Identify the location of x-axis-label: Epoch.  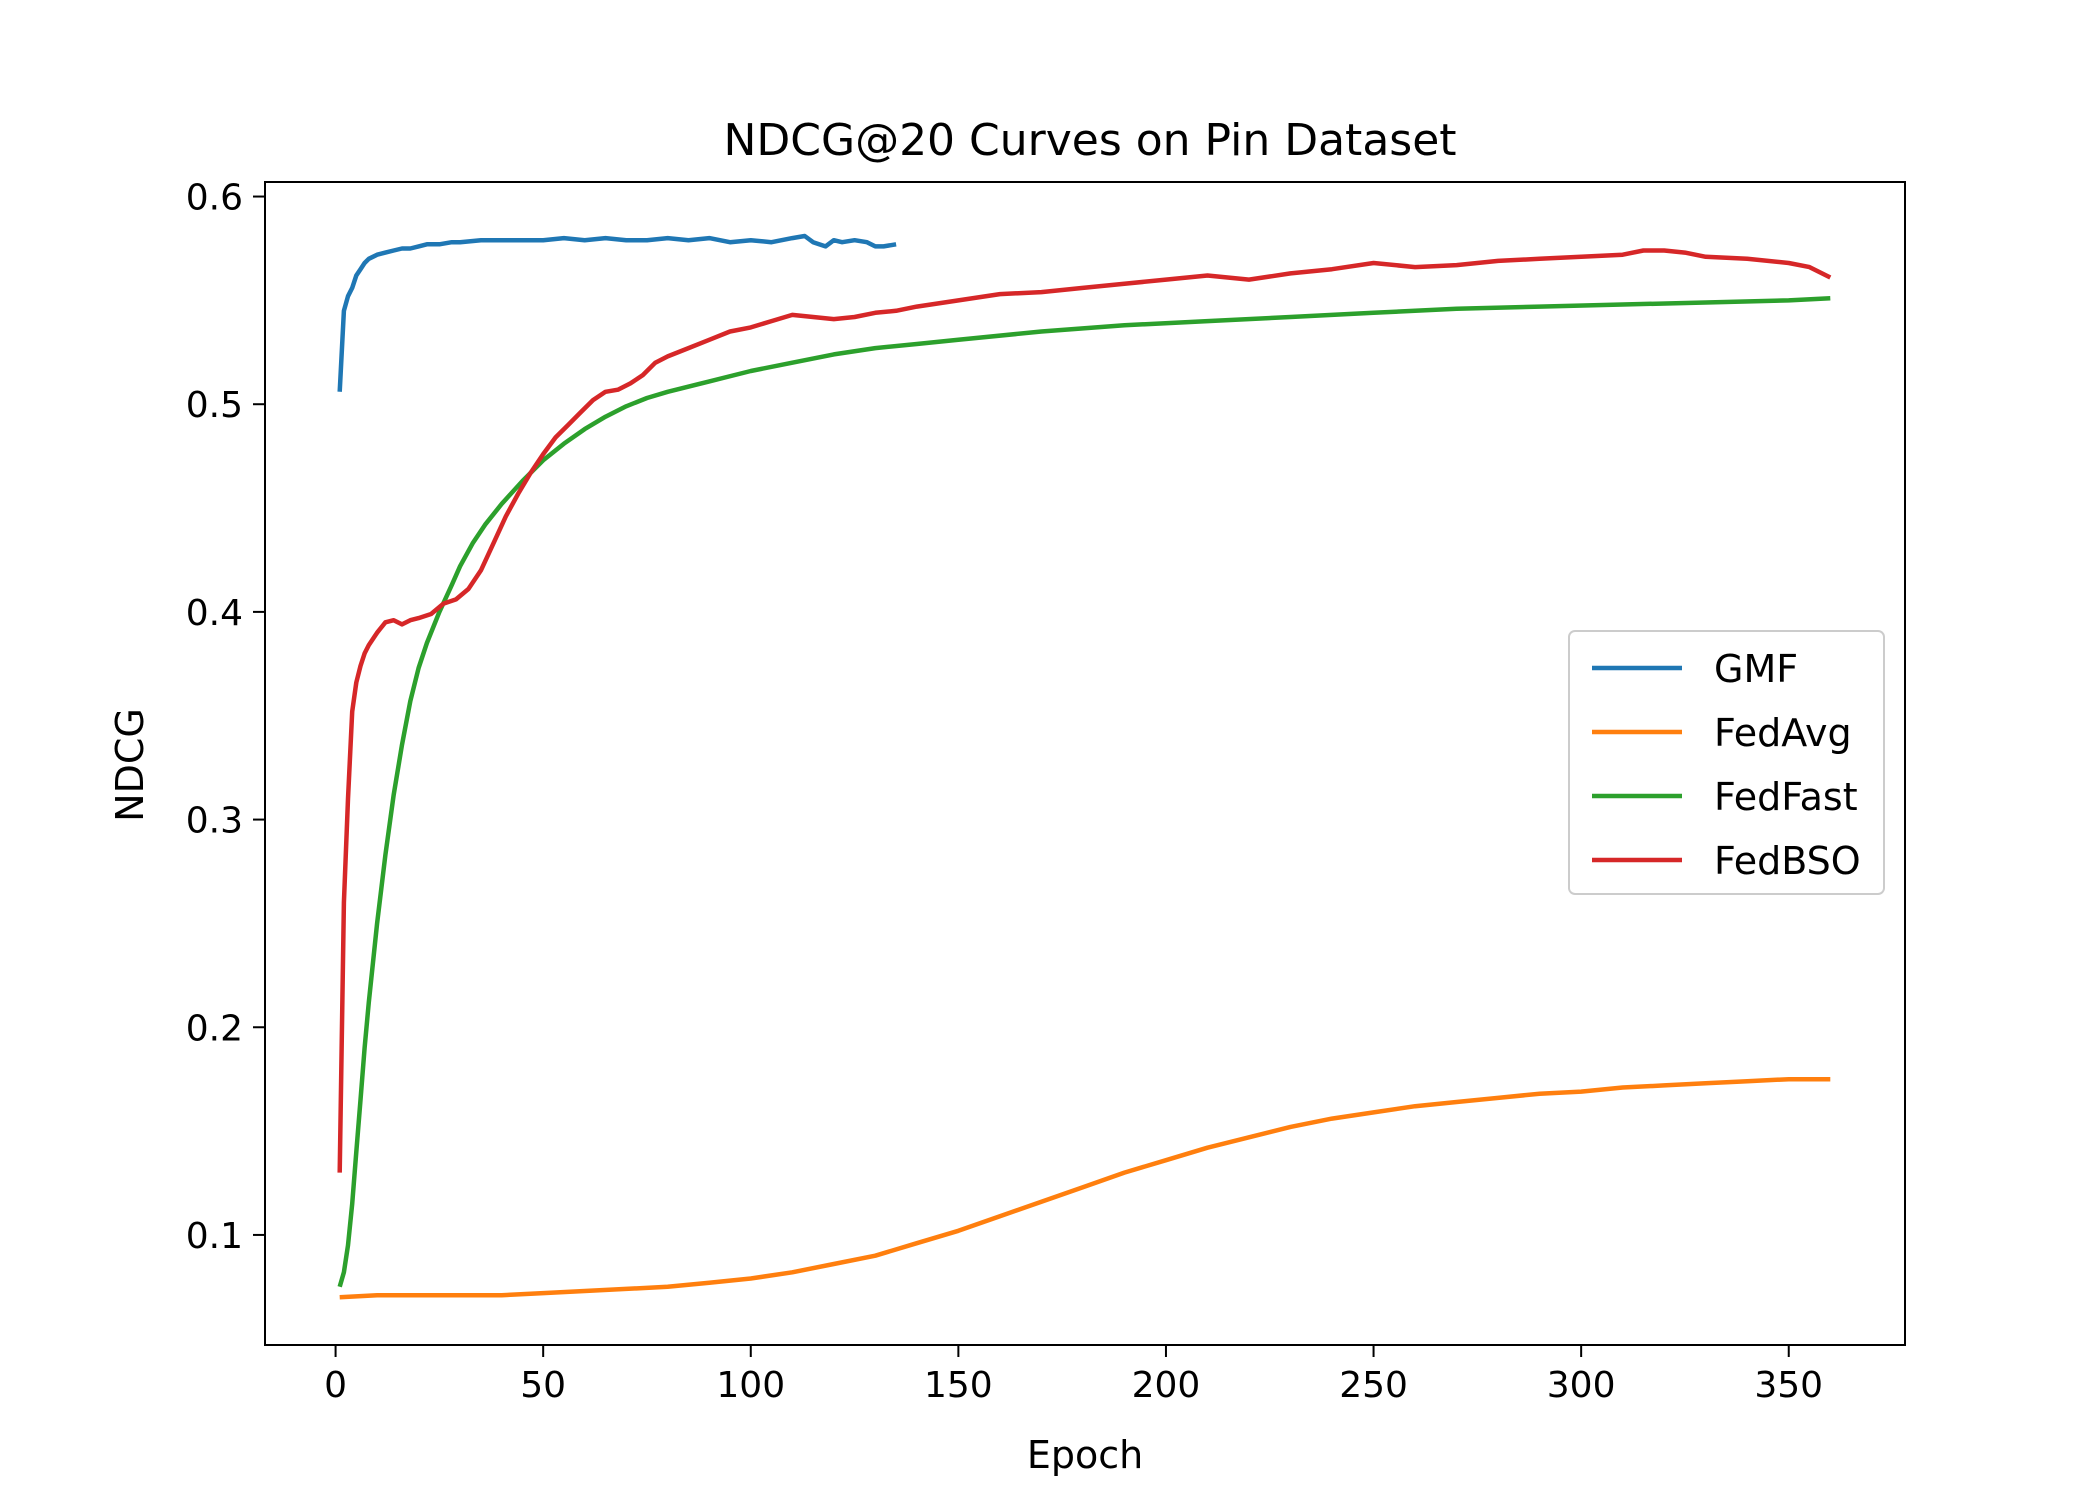
(1085, 1455).